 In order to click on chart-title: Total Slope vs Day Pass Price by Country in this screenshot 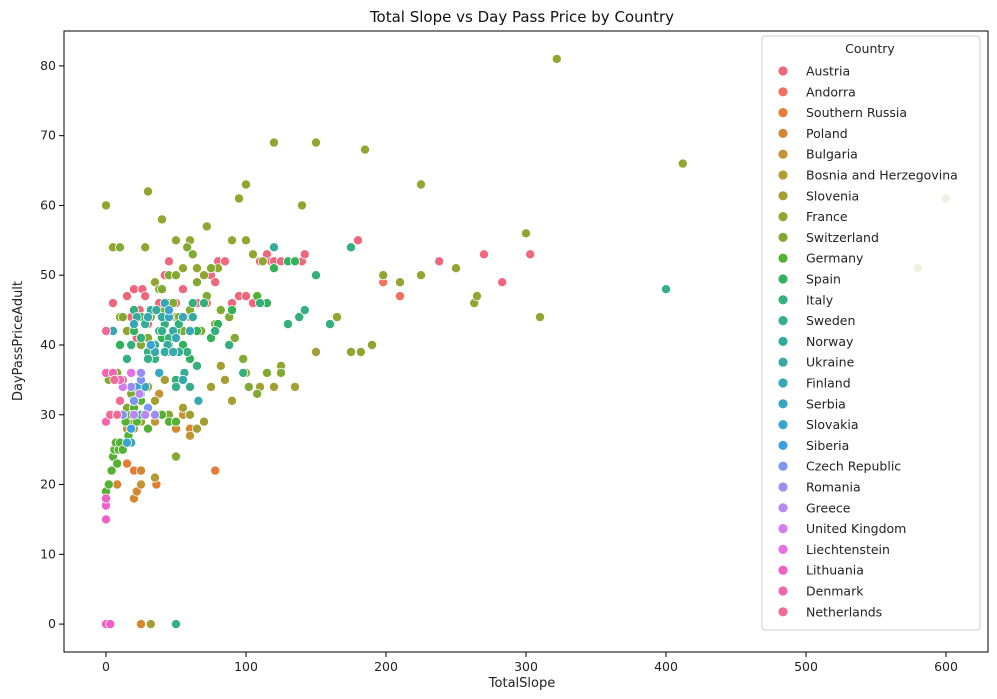, I will do `click(521, 17)`.